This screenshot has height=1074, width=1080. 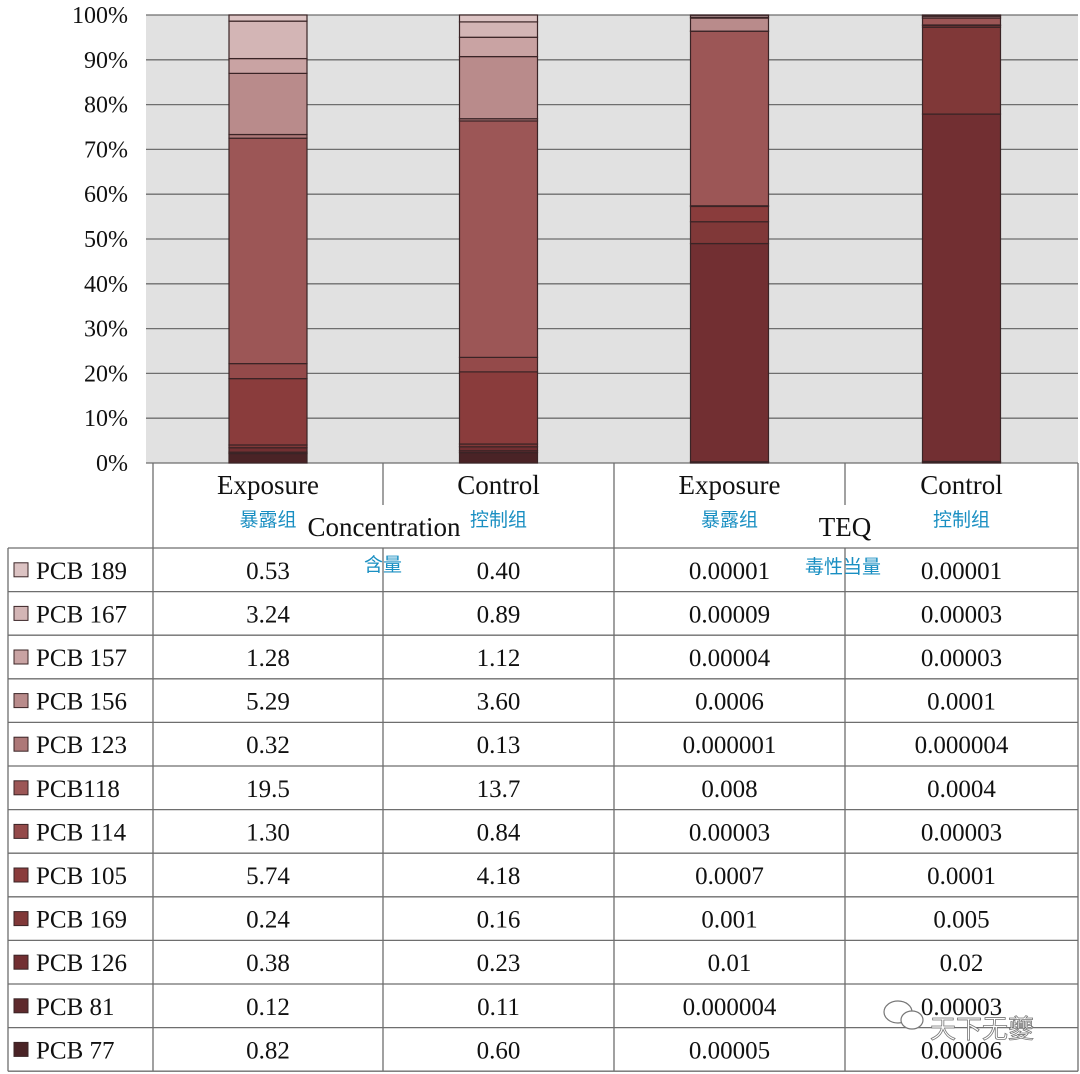 I want to click on table-cell-value: 0.00001, so click(x=961, y=571).